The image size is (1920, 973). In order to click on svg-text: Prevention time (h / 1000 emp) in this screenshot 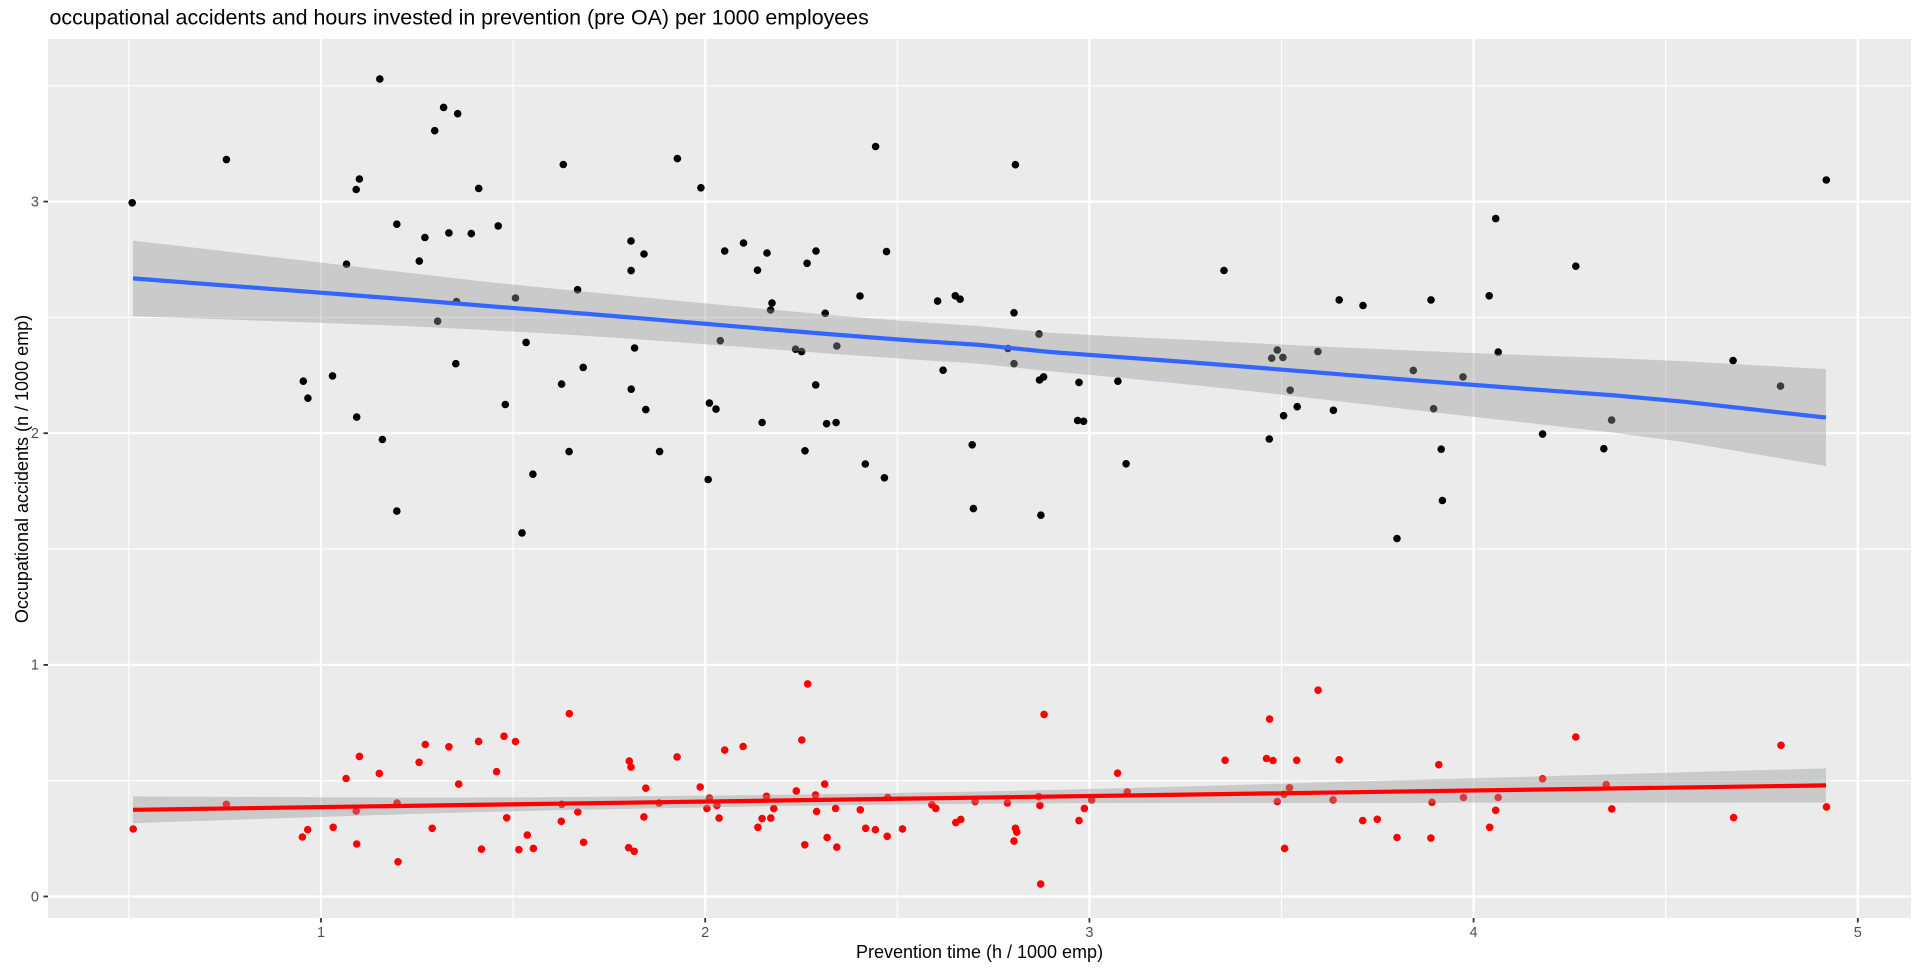, I will do `click(979, 952)`.